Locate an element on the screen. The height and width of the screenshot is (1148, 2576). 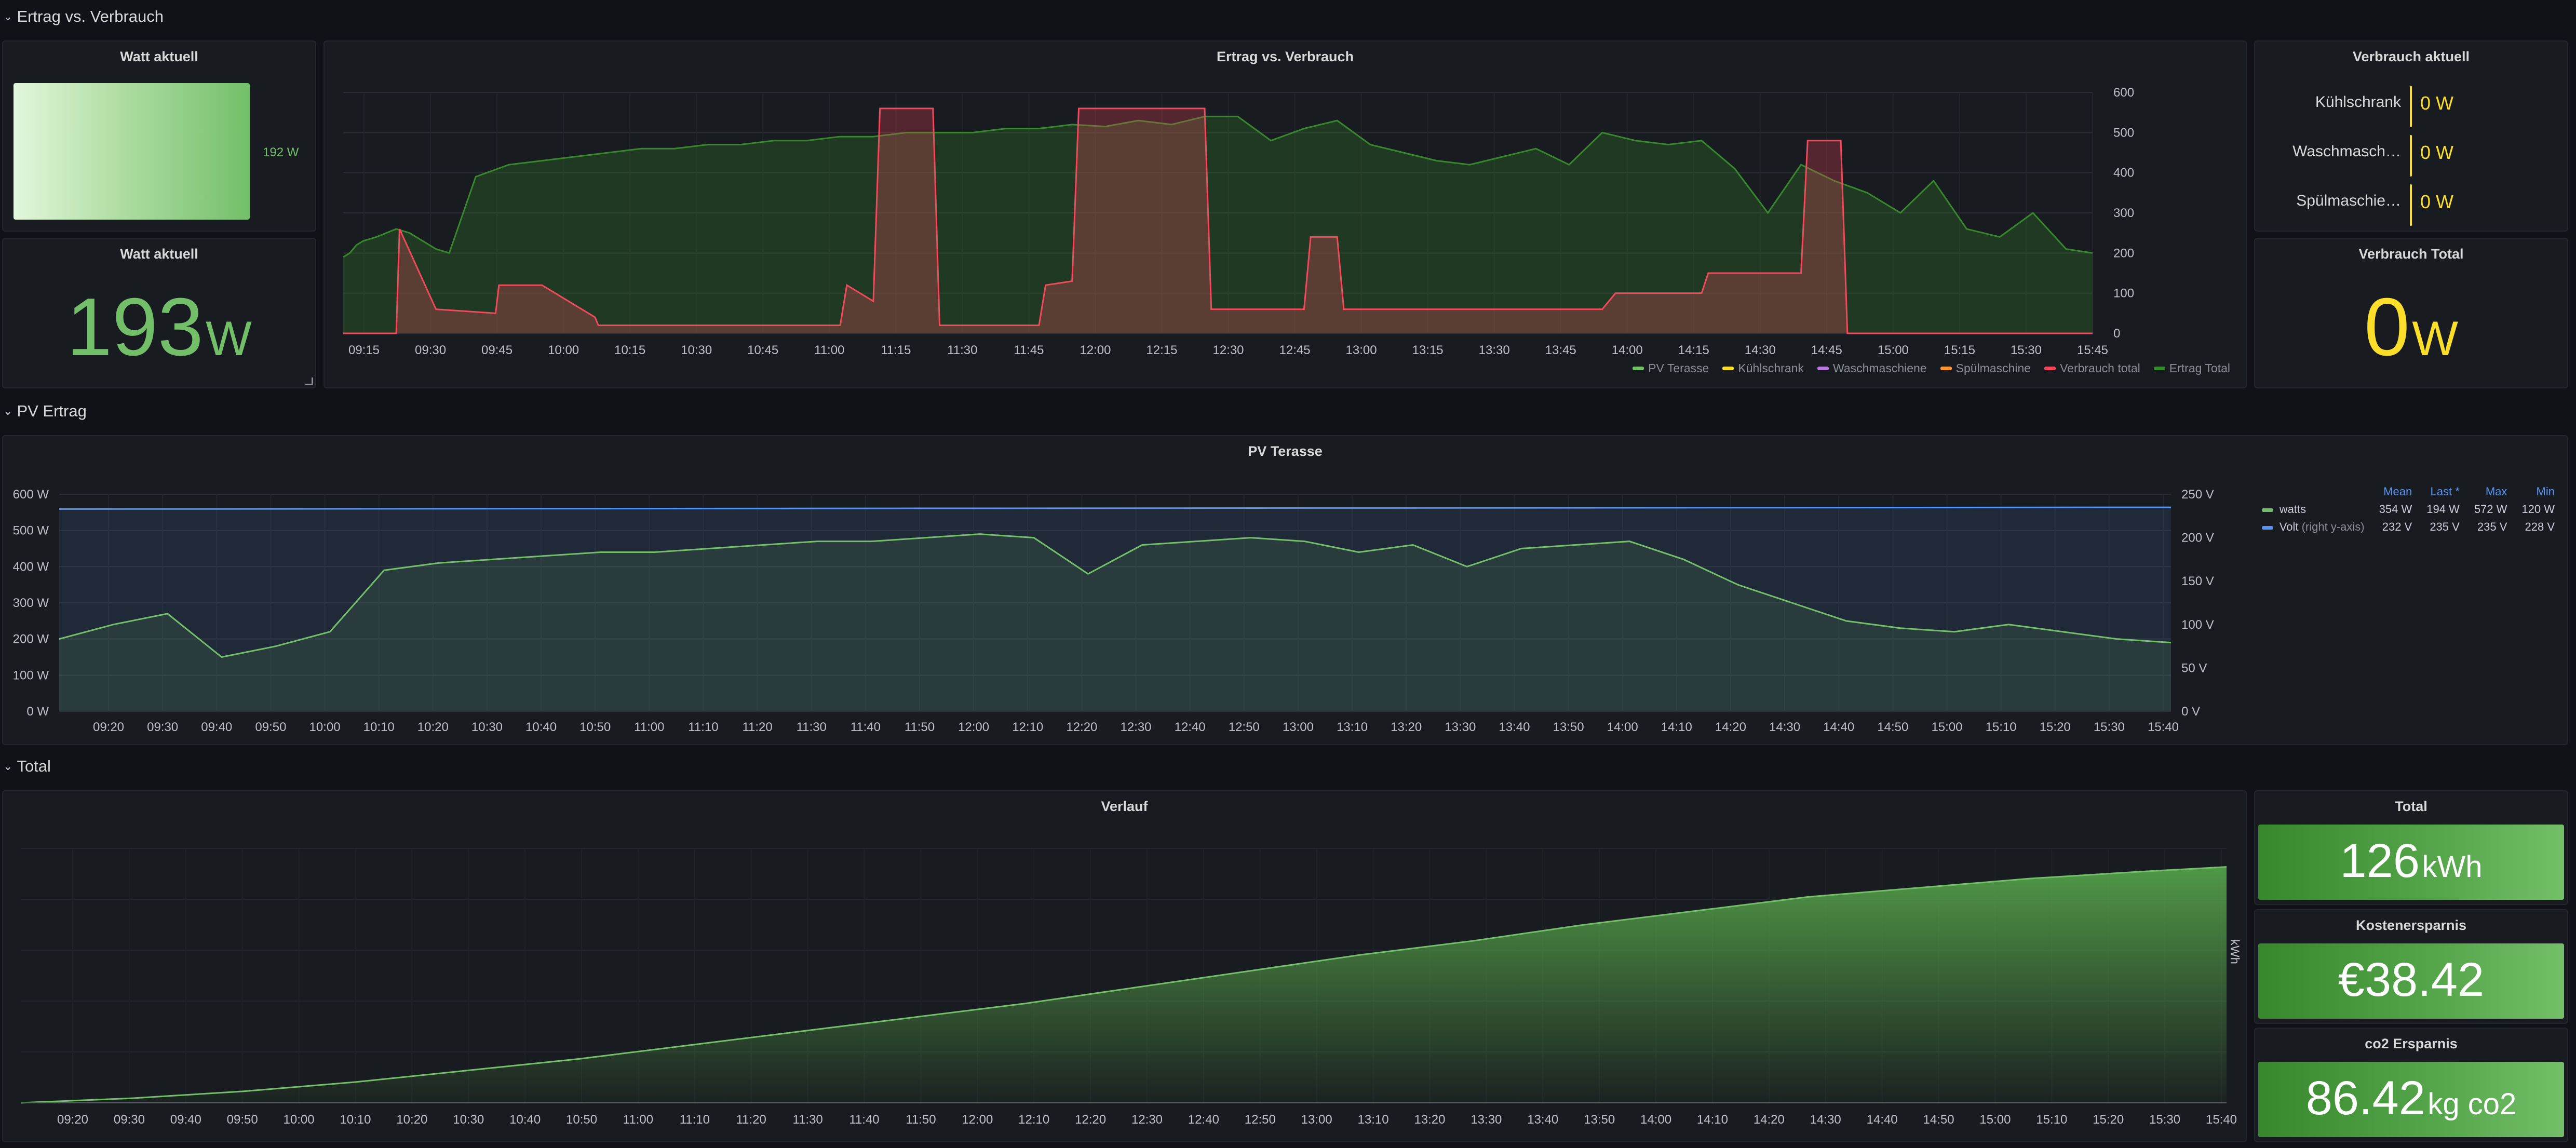
legend-item: Kühlschrank is located at coordinates (1763, 368).